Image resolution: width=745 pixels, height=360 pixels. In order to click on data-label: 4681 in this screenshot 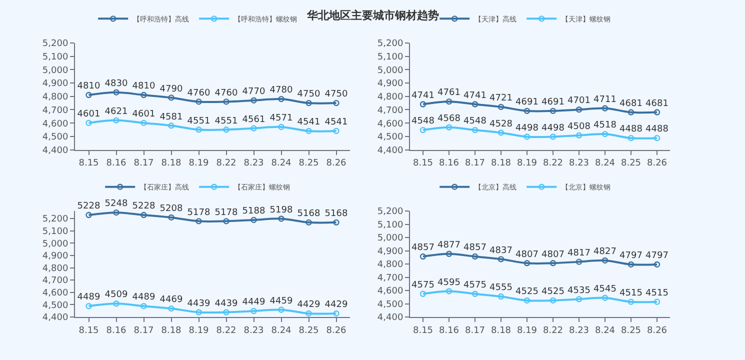, I will do `click(631, 103)`.